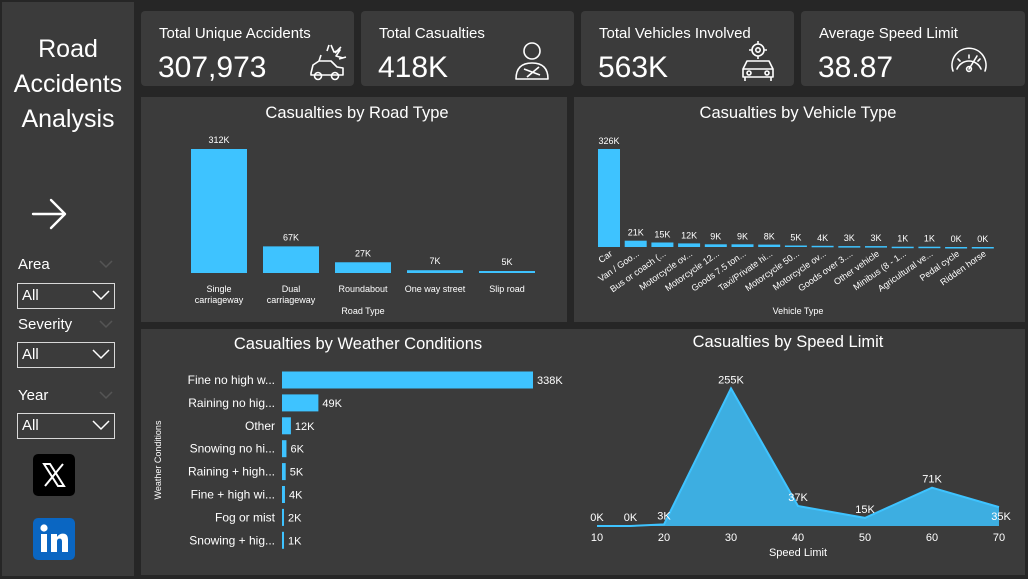  Describe the element at coordinates (30, 425) in the screenshot. I see `year-select-value: All` at that location.